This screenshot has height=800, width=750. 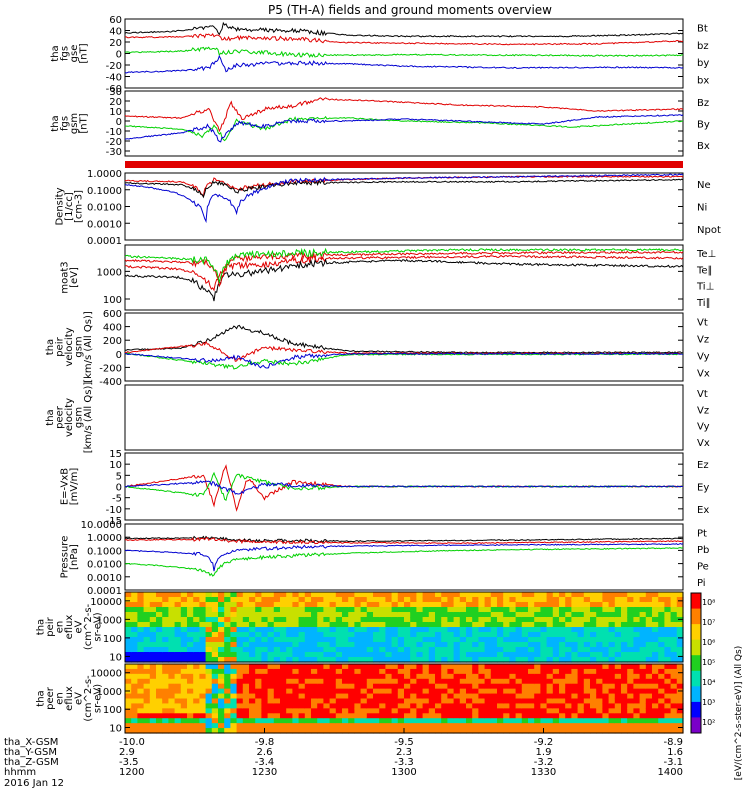 What do you see at coordinates (110, 382) in the screenshot?
I see `y-tick-label: -400` at bounding box center [110, 382].